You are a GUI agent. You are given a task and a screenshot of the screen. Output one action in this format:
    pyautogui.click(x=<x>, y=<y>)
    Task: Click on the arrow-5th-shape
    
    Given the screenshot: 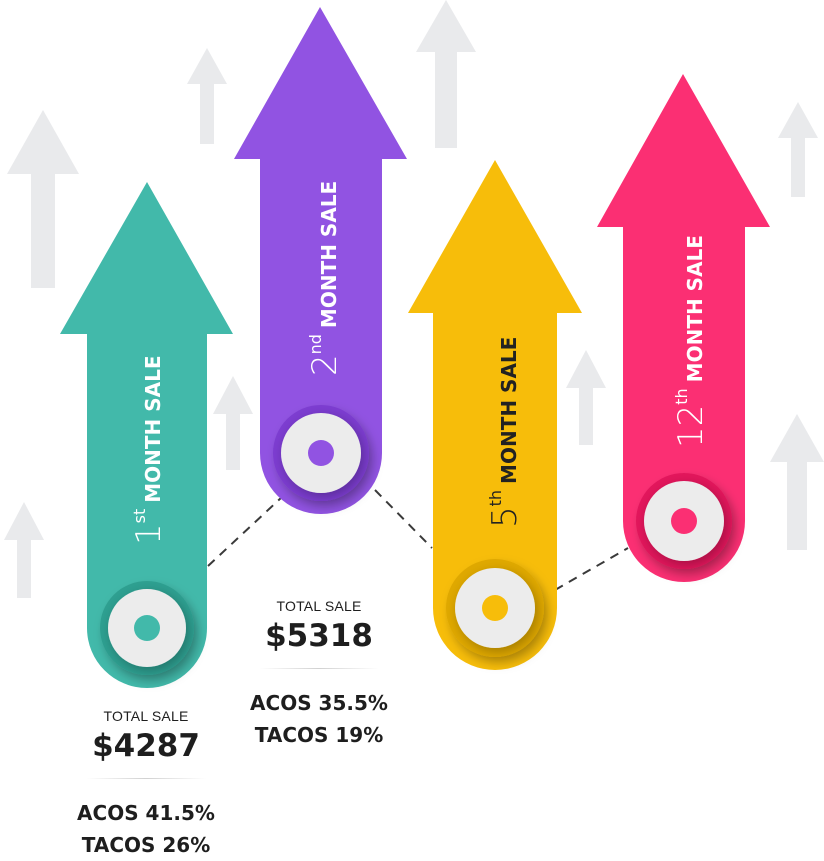 What is the action you would take?
    pyautogui.click(x=495, y=415)
    